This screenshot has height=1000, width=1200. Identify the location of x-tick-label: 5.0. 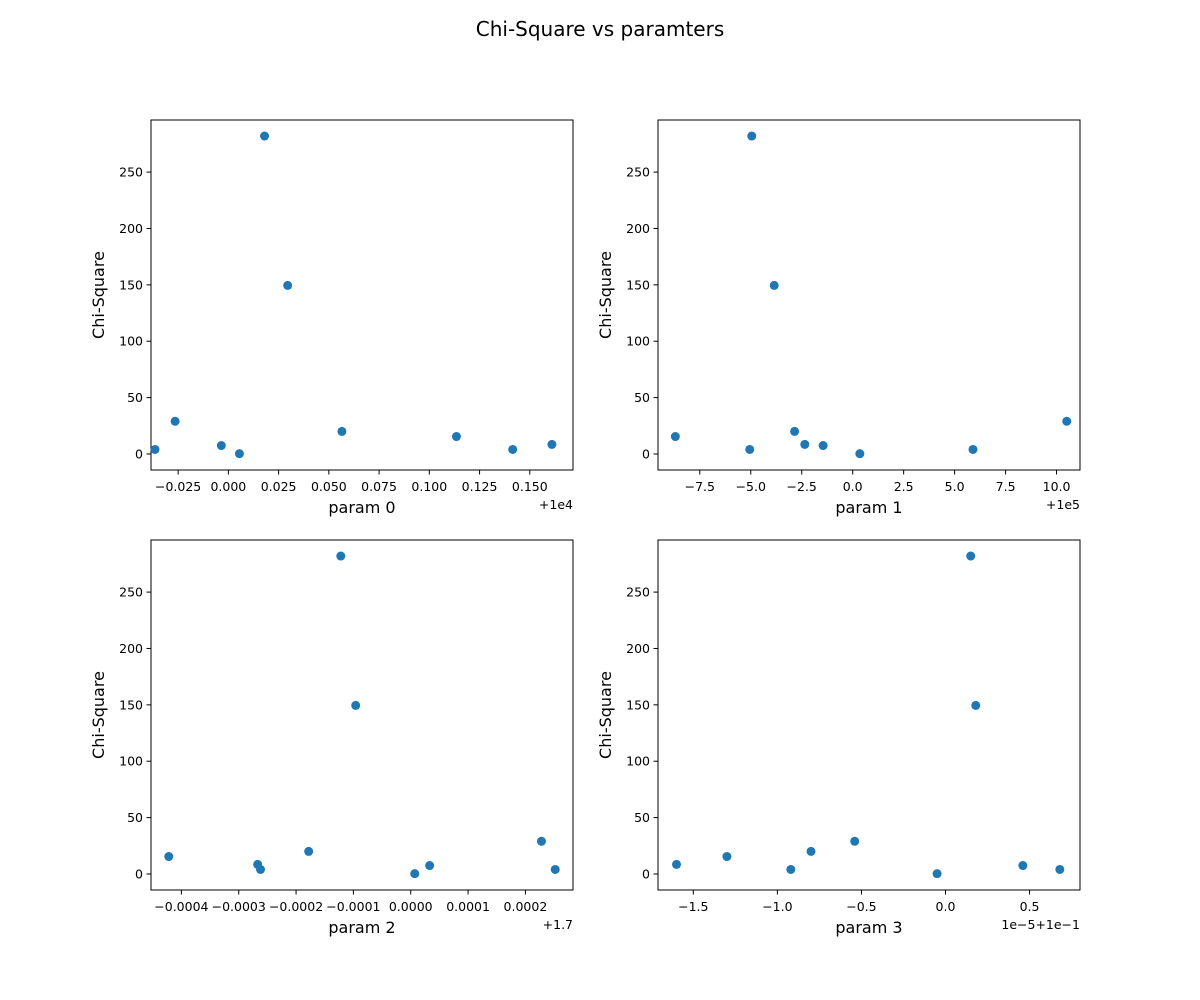
(955, 486).